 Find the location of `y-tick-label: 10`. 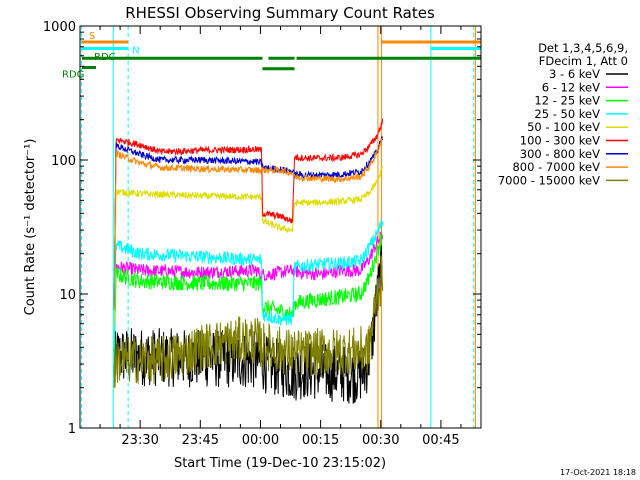

y-tick-label: 10 is located at coordinates (67, 295).